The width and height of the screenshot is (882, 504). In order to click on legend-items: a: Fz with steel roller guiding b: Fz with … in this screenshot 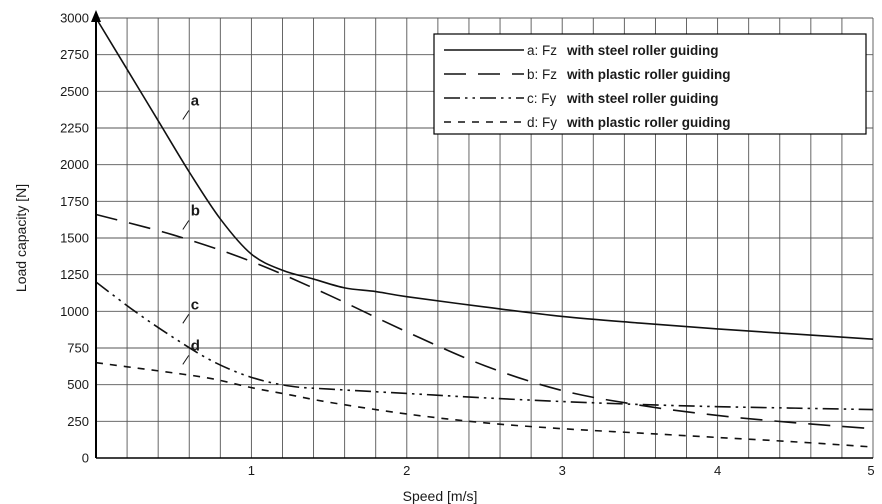, I will do `click(587, 86)`.